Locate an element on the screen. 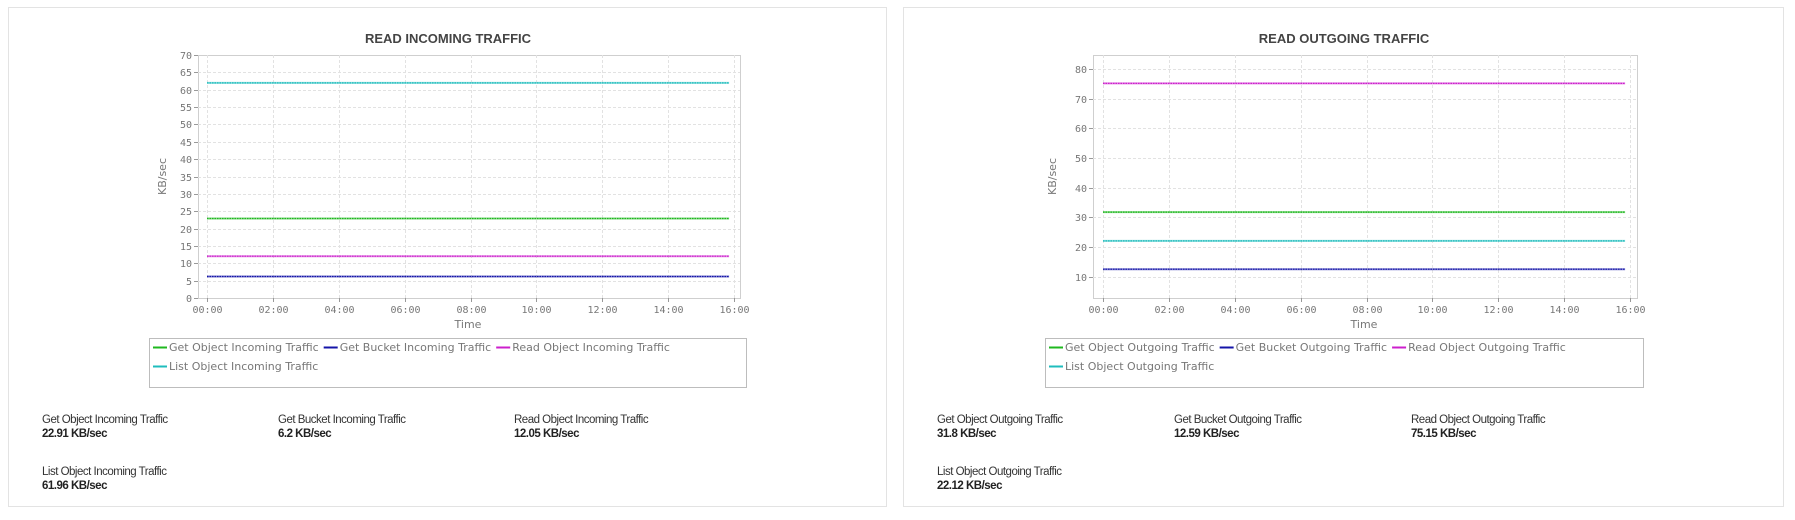 This screenshot has width=1795, height=520. legend-item: Get Object Incoming Traffic is located at coordinates (236, 347).